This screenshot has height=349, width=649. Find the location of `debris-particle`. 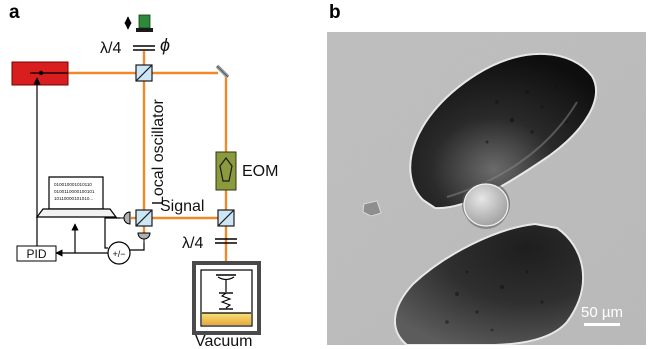

debris-particle is located at coordinates (372, 208).